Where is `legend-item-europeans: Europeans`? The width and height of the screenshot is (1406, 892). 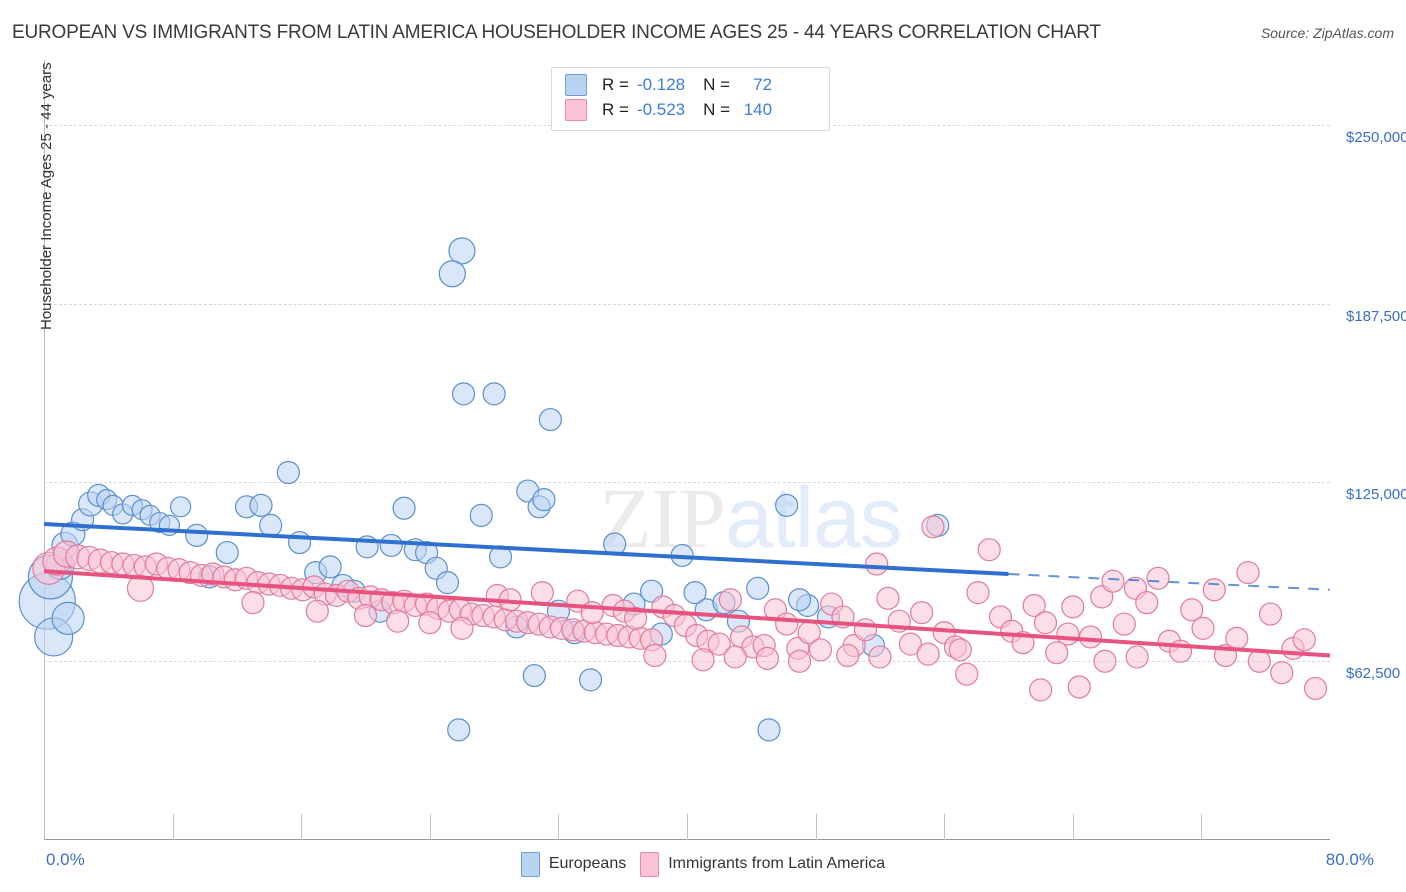
legend-item-europeans: Europeans is located at coordinates (573, 864).